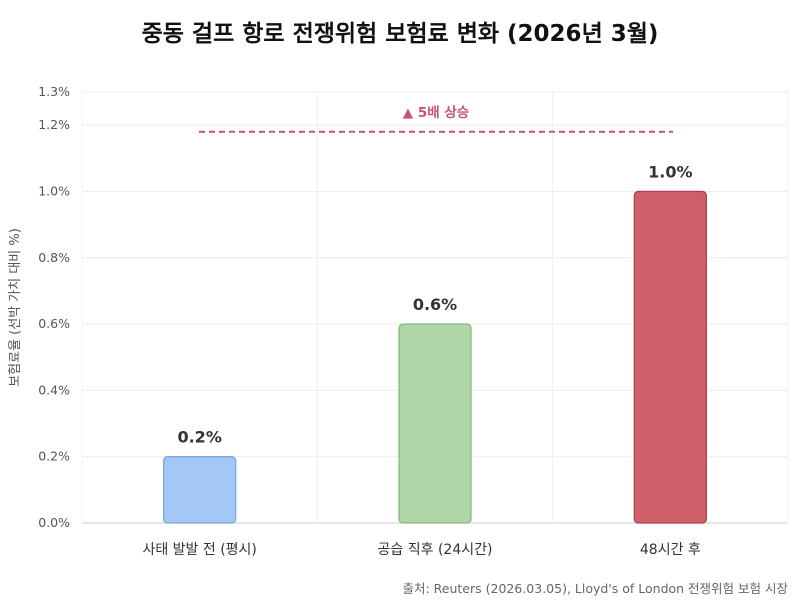 This screenshot has height=607, width=800. Describe the element at coordinates (54, 522) in the screenshot. I see `y-tick-label: 0.0%` at that location.